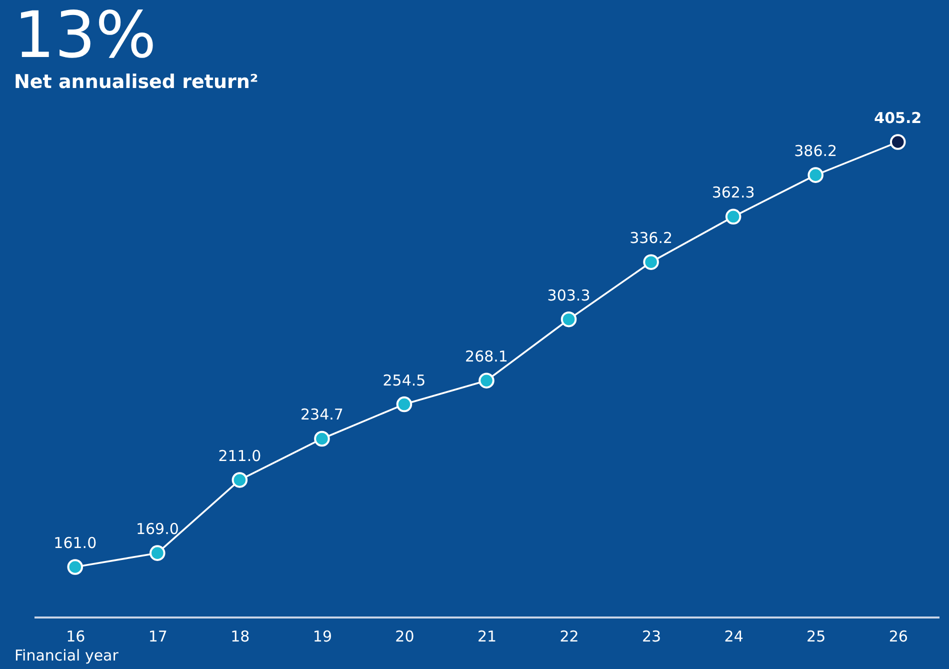  What do you see at coordinates (816, 151) in the screenshot?
I see `data-label: 386.2` at bounding box center [816, 151].